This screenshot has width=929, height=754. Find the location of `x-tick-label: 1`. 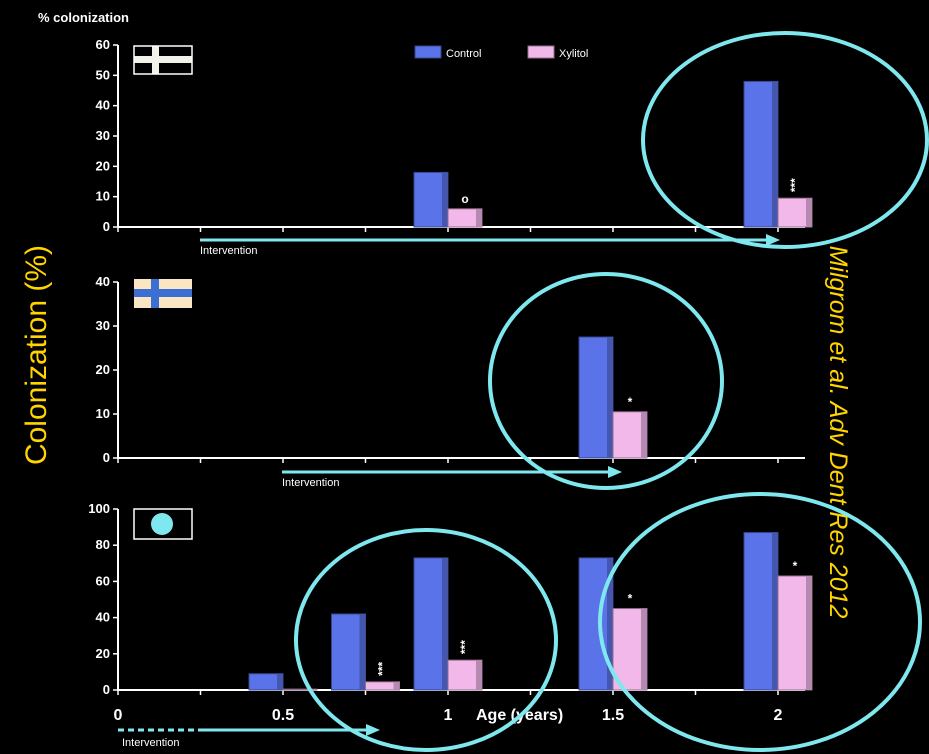

x-tick-label: 1 is located at coordinates (448, 715).